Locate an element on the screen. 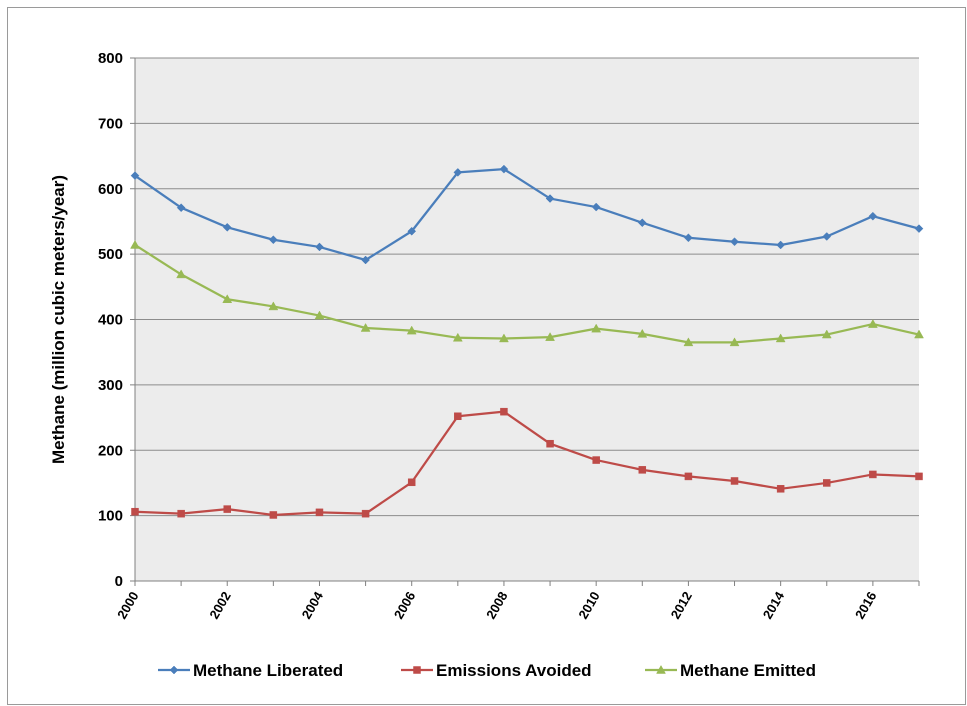  series-line-methane-liberated is located at coordinates (527, 215).